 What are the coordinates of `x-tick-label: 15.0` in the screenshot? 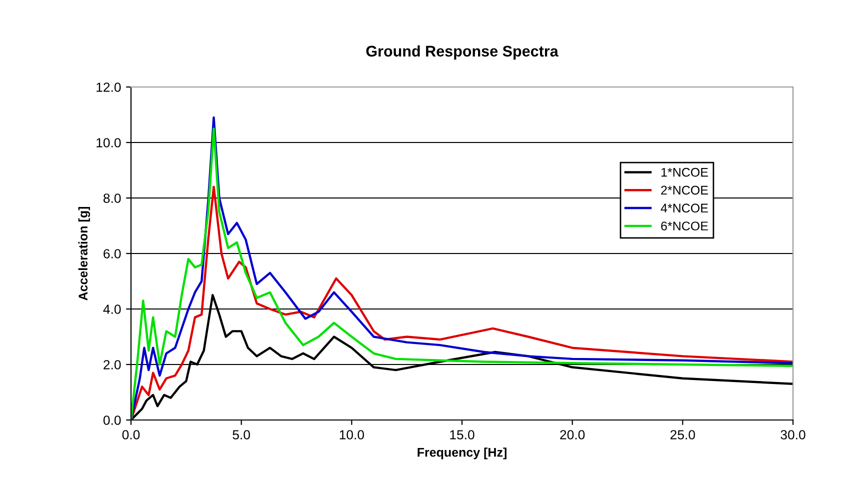 It's located at (462, 435).